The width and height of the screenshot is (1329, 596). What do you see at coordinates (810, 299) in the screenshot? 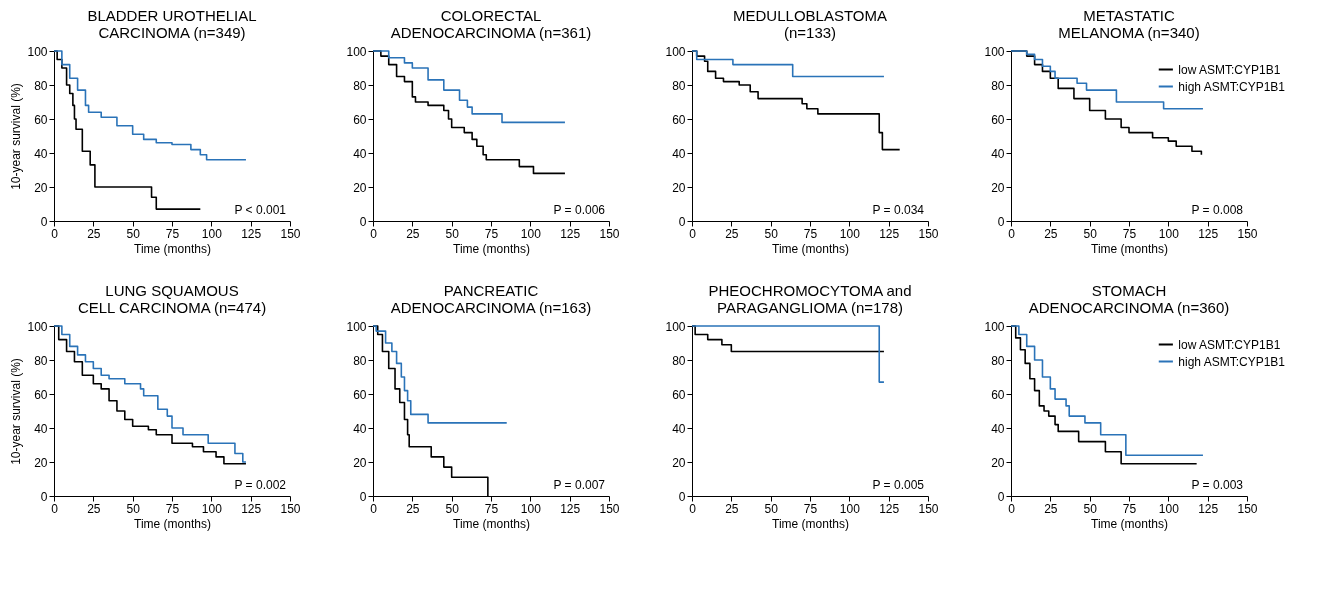
I see `chart-title: PHEOCHROMOCYTOMA and PARAGANGLIOMA (n=178)` at bounding box center [810, 299].